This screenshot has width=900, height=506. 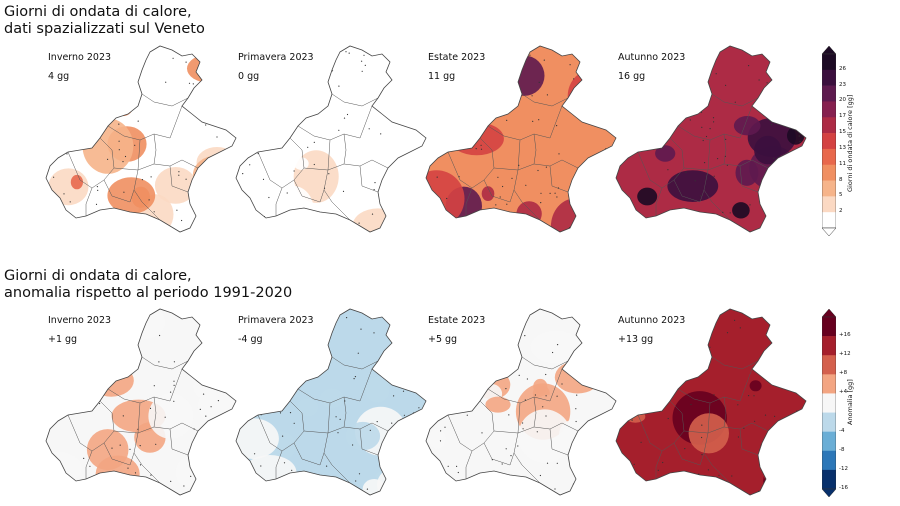 I want to click on r2-p4-season: Autunno 2023, so click(x=652, y=320).